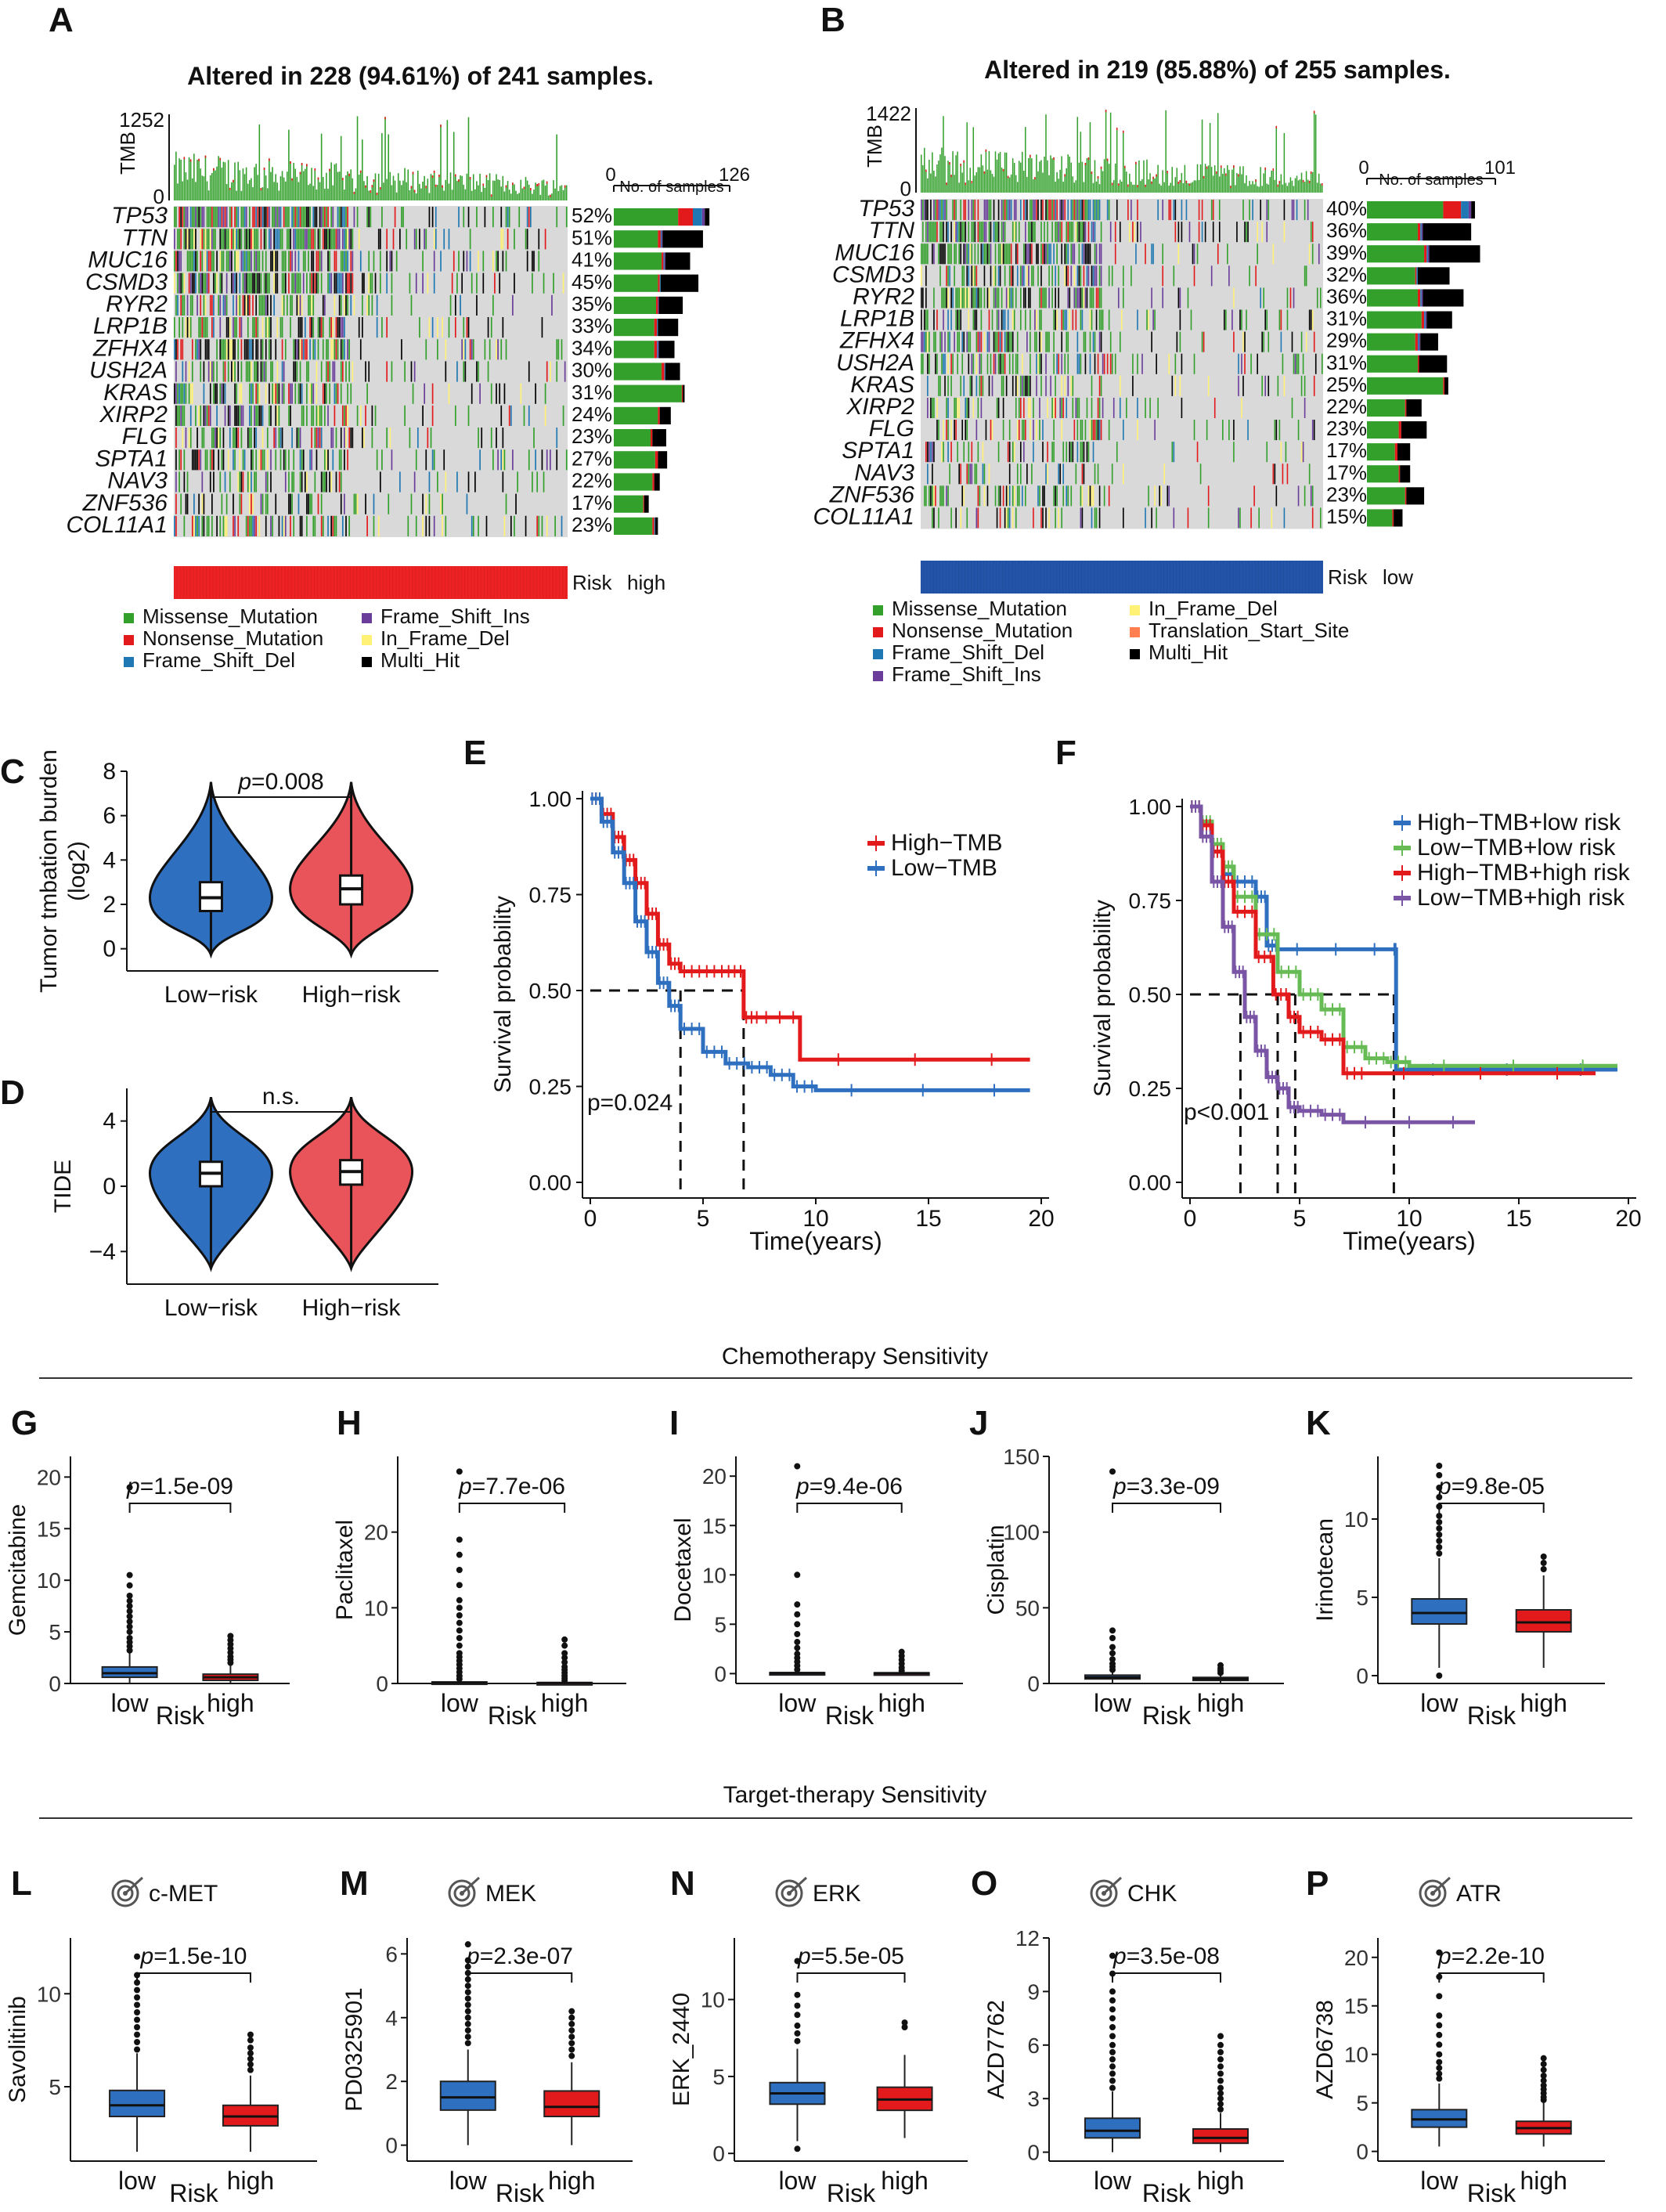 The height and width of the screenshot is (2212, 1666). What do you see at coordinates (571, 2103) in the screenshot?
I see `box-body` at bounding box center [571, 2103].